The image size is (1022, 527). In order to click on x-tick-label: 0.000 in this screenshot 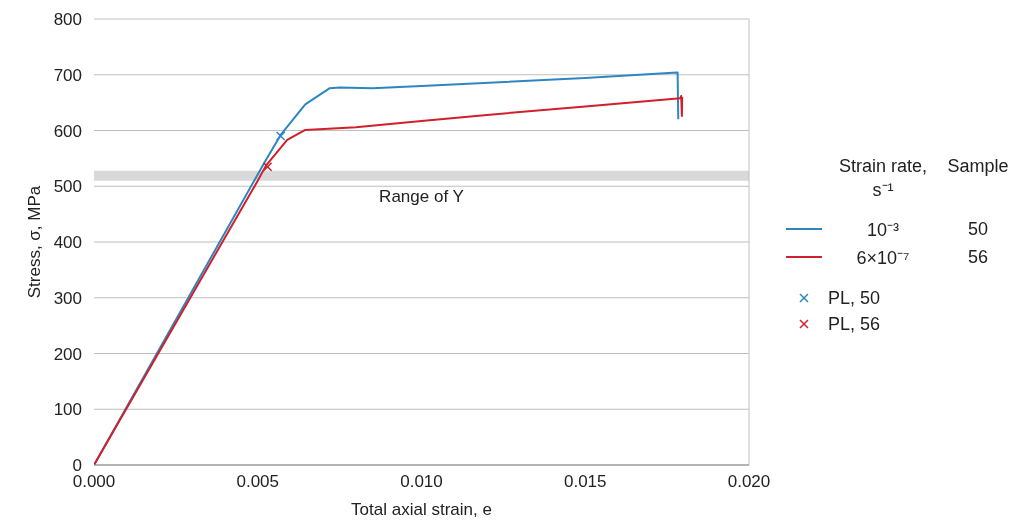, I will do `click(94, 481)`.